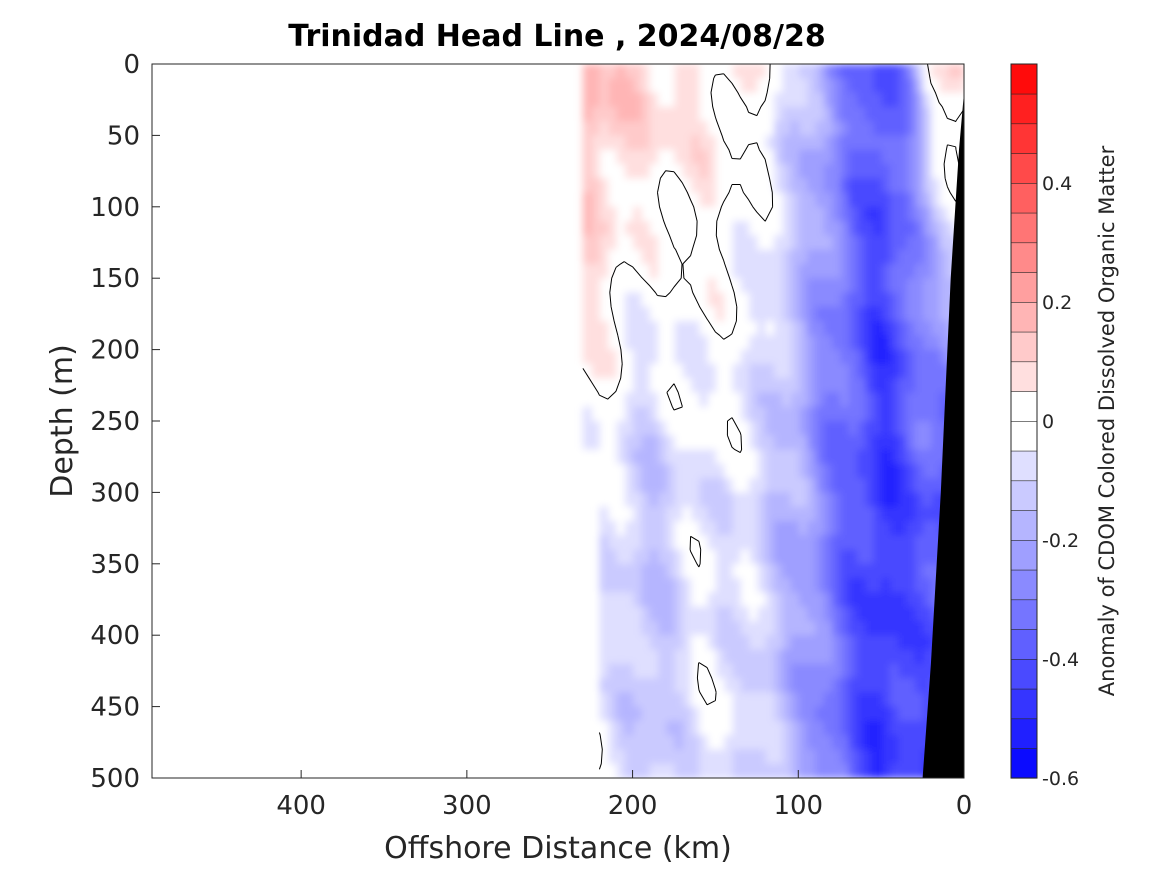 The image size is (1167, 875). Describe the element at coordinates (115, 779) in the screenshot. I see `y-tick-label: 500` at that location.